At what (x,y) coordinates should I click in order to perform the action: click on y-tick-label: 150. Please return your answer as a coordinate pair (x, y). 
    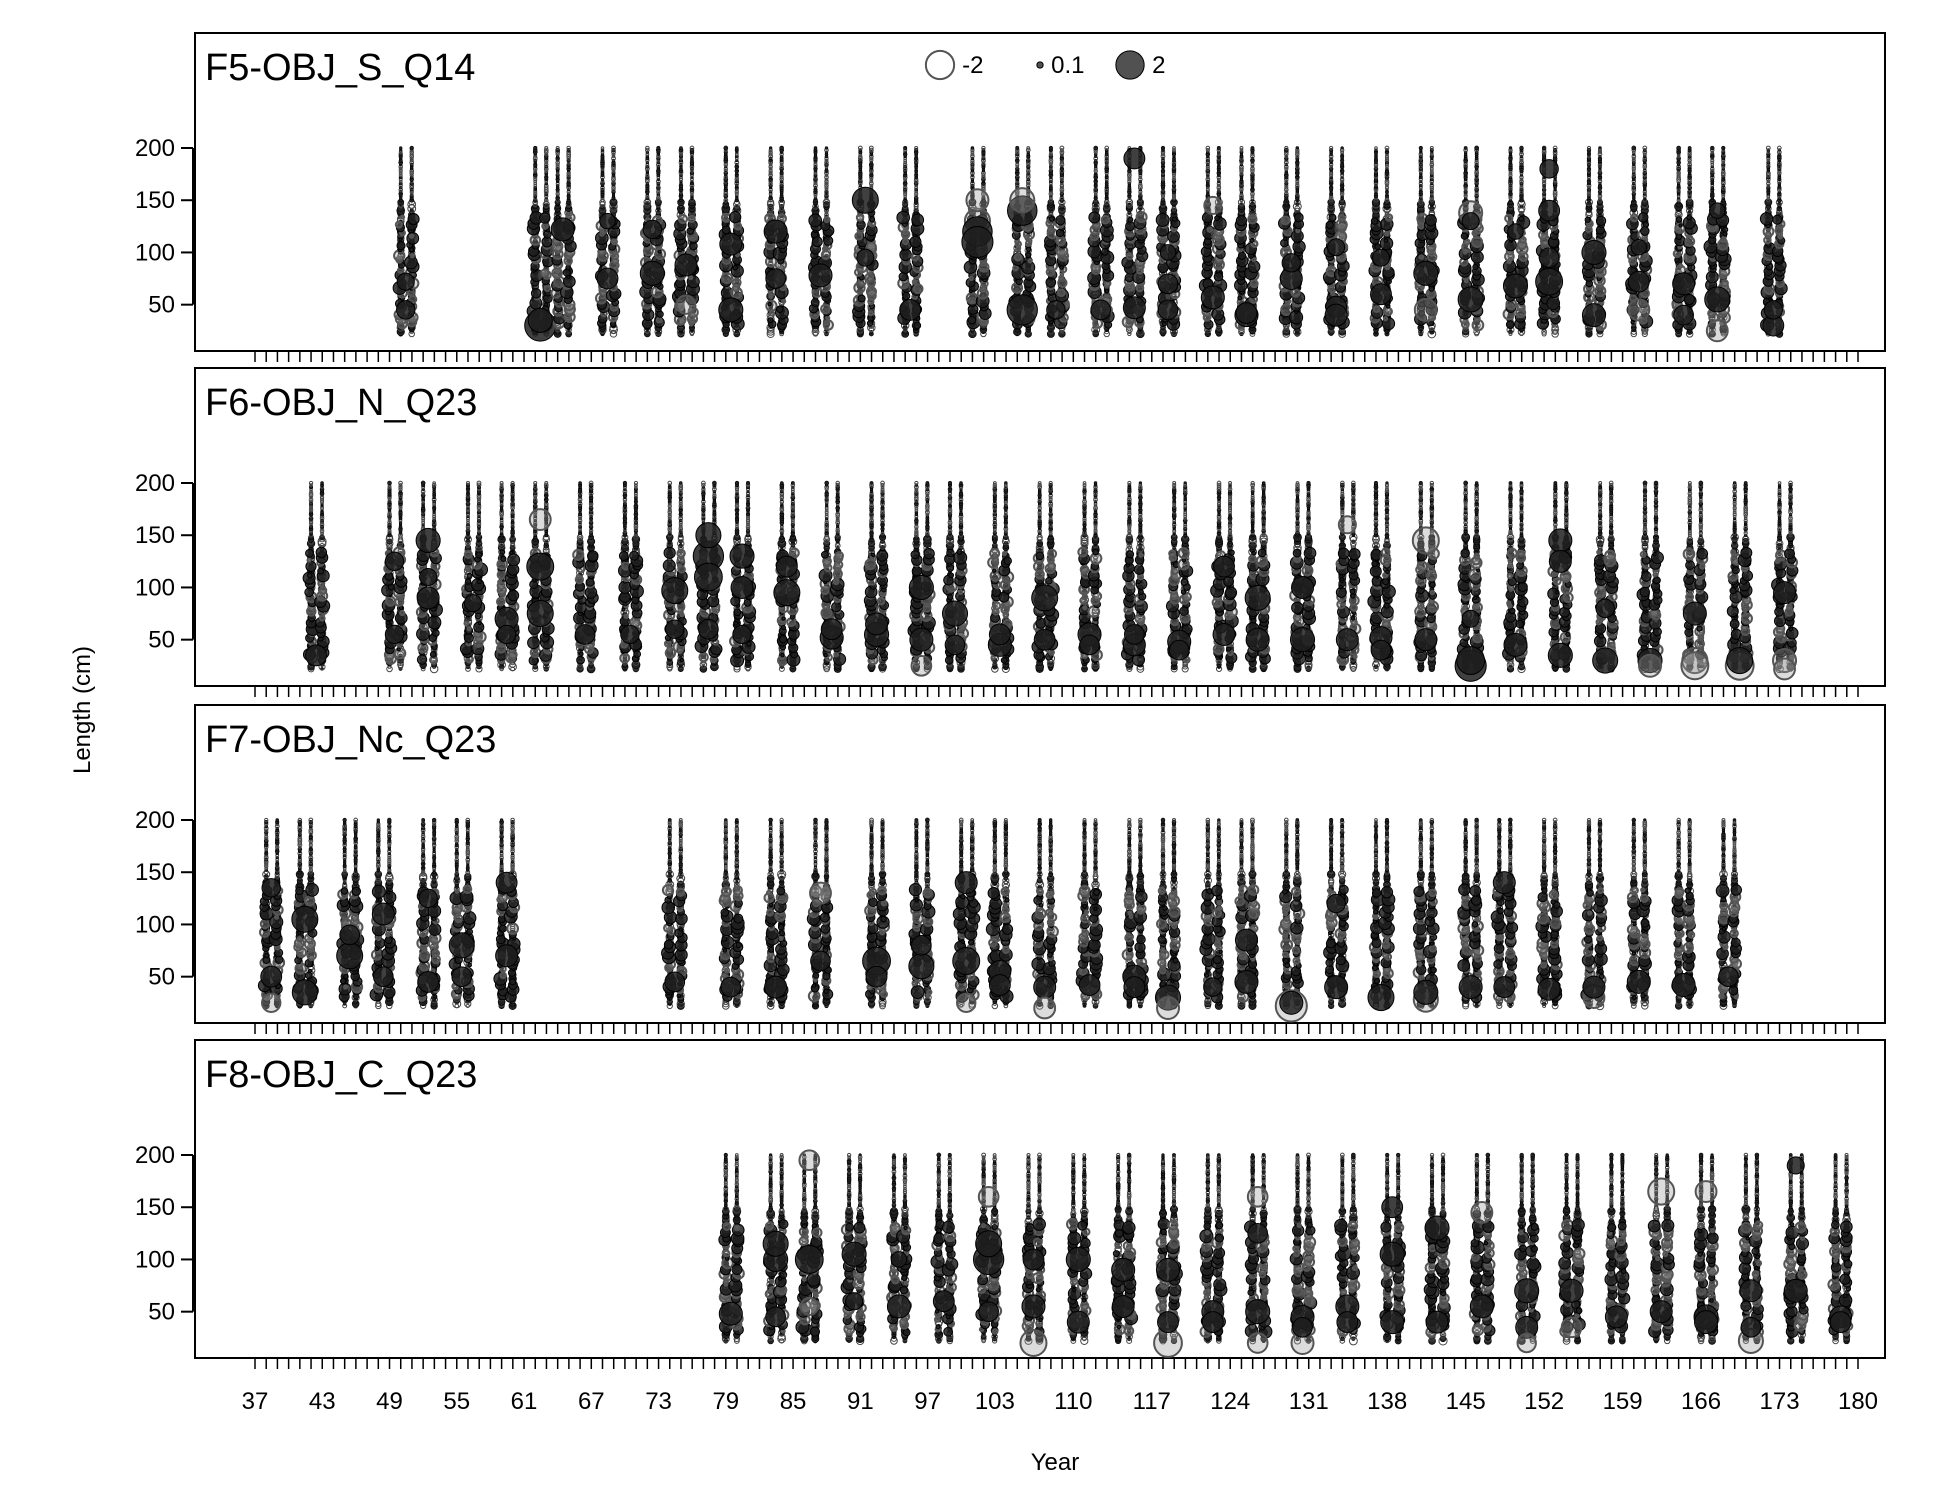
    Looking at the image, I should click on (155, 200).